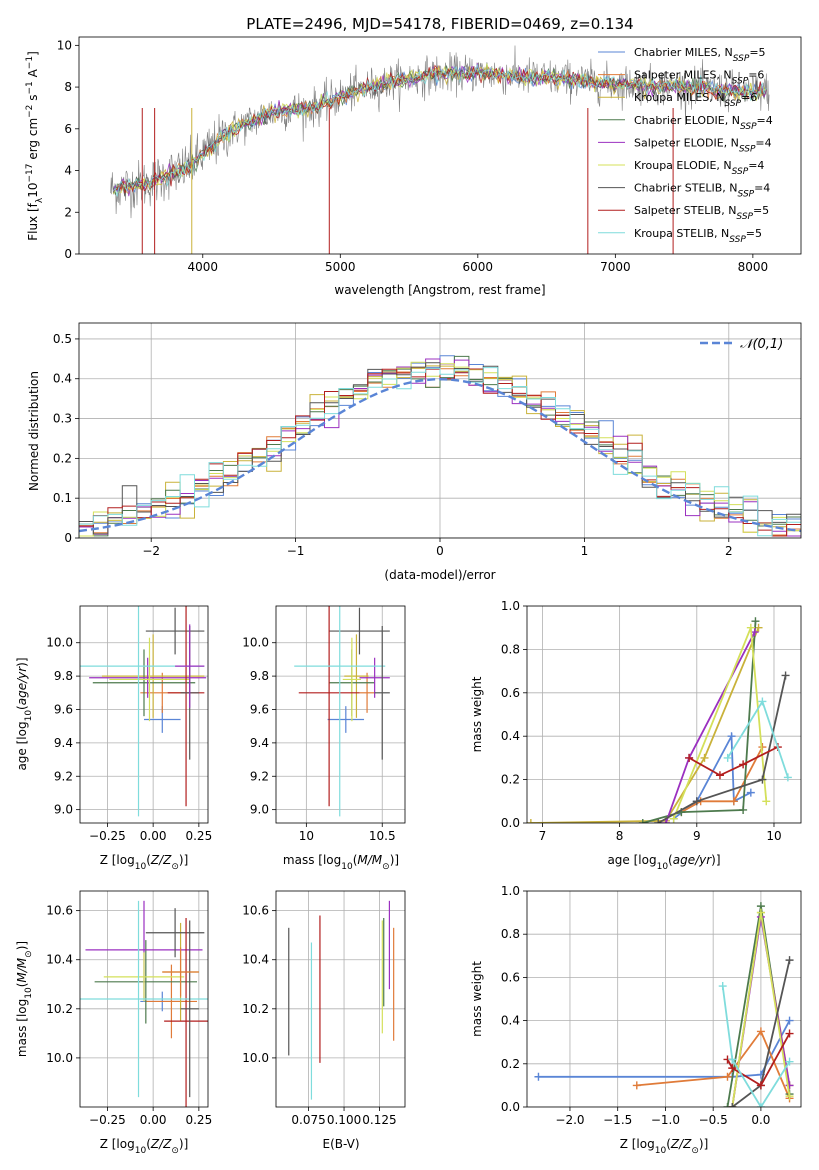 Image resolution: width=819 pixels, height=1170 pixels. I want to click on label-part: erg cm, so click(33, 141).